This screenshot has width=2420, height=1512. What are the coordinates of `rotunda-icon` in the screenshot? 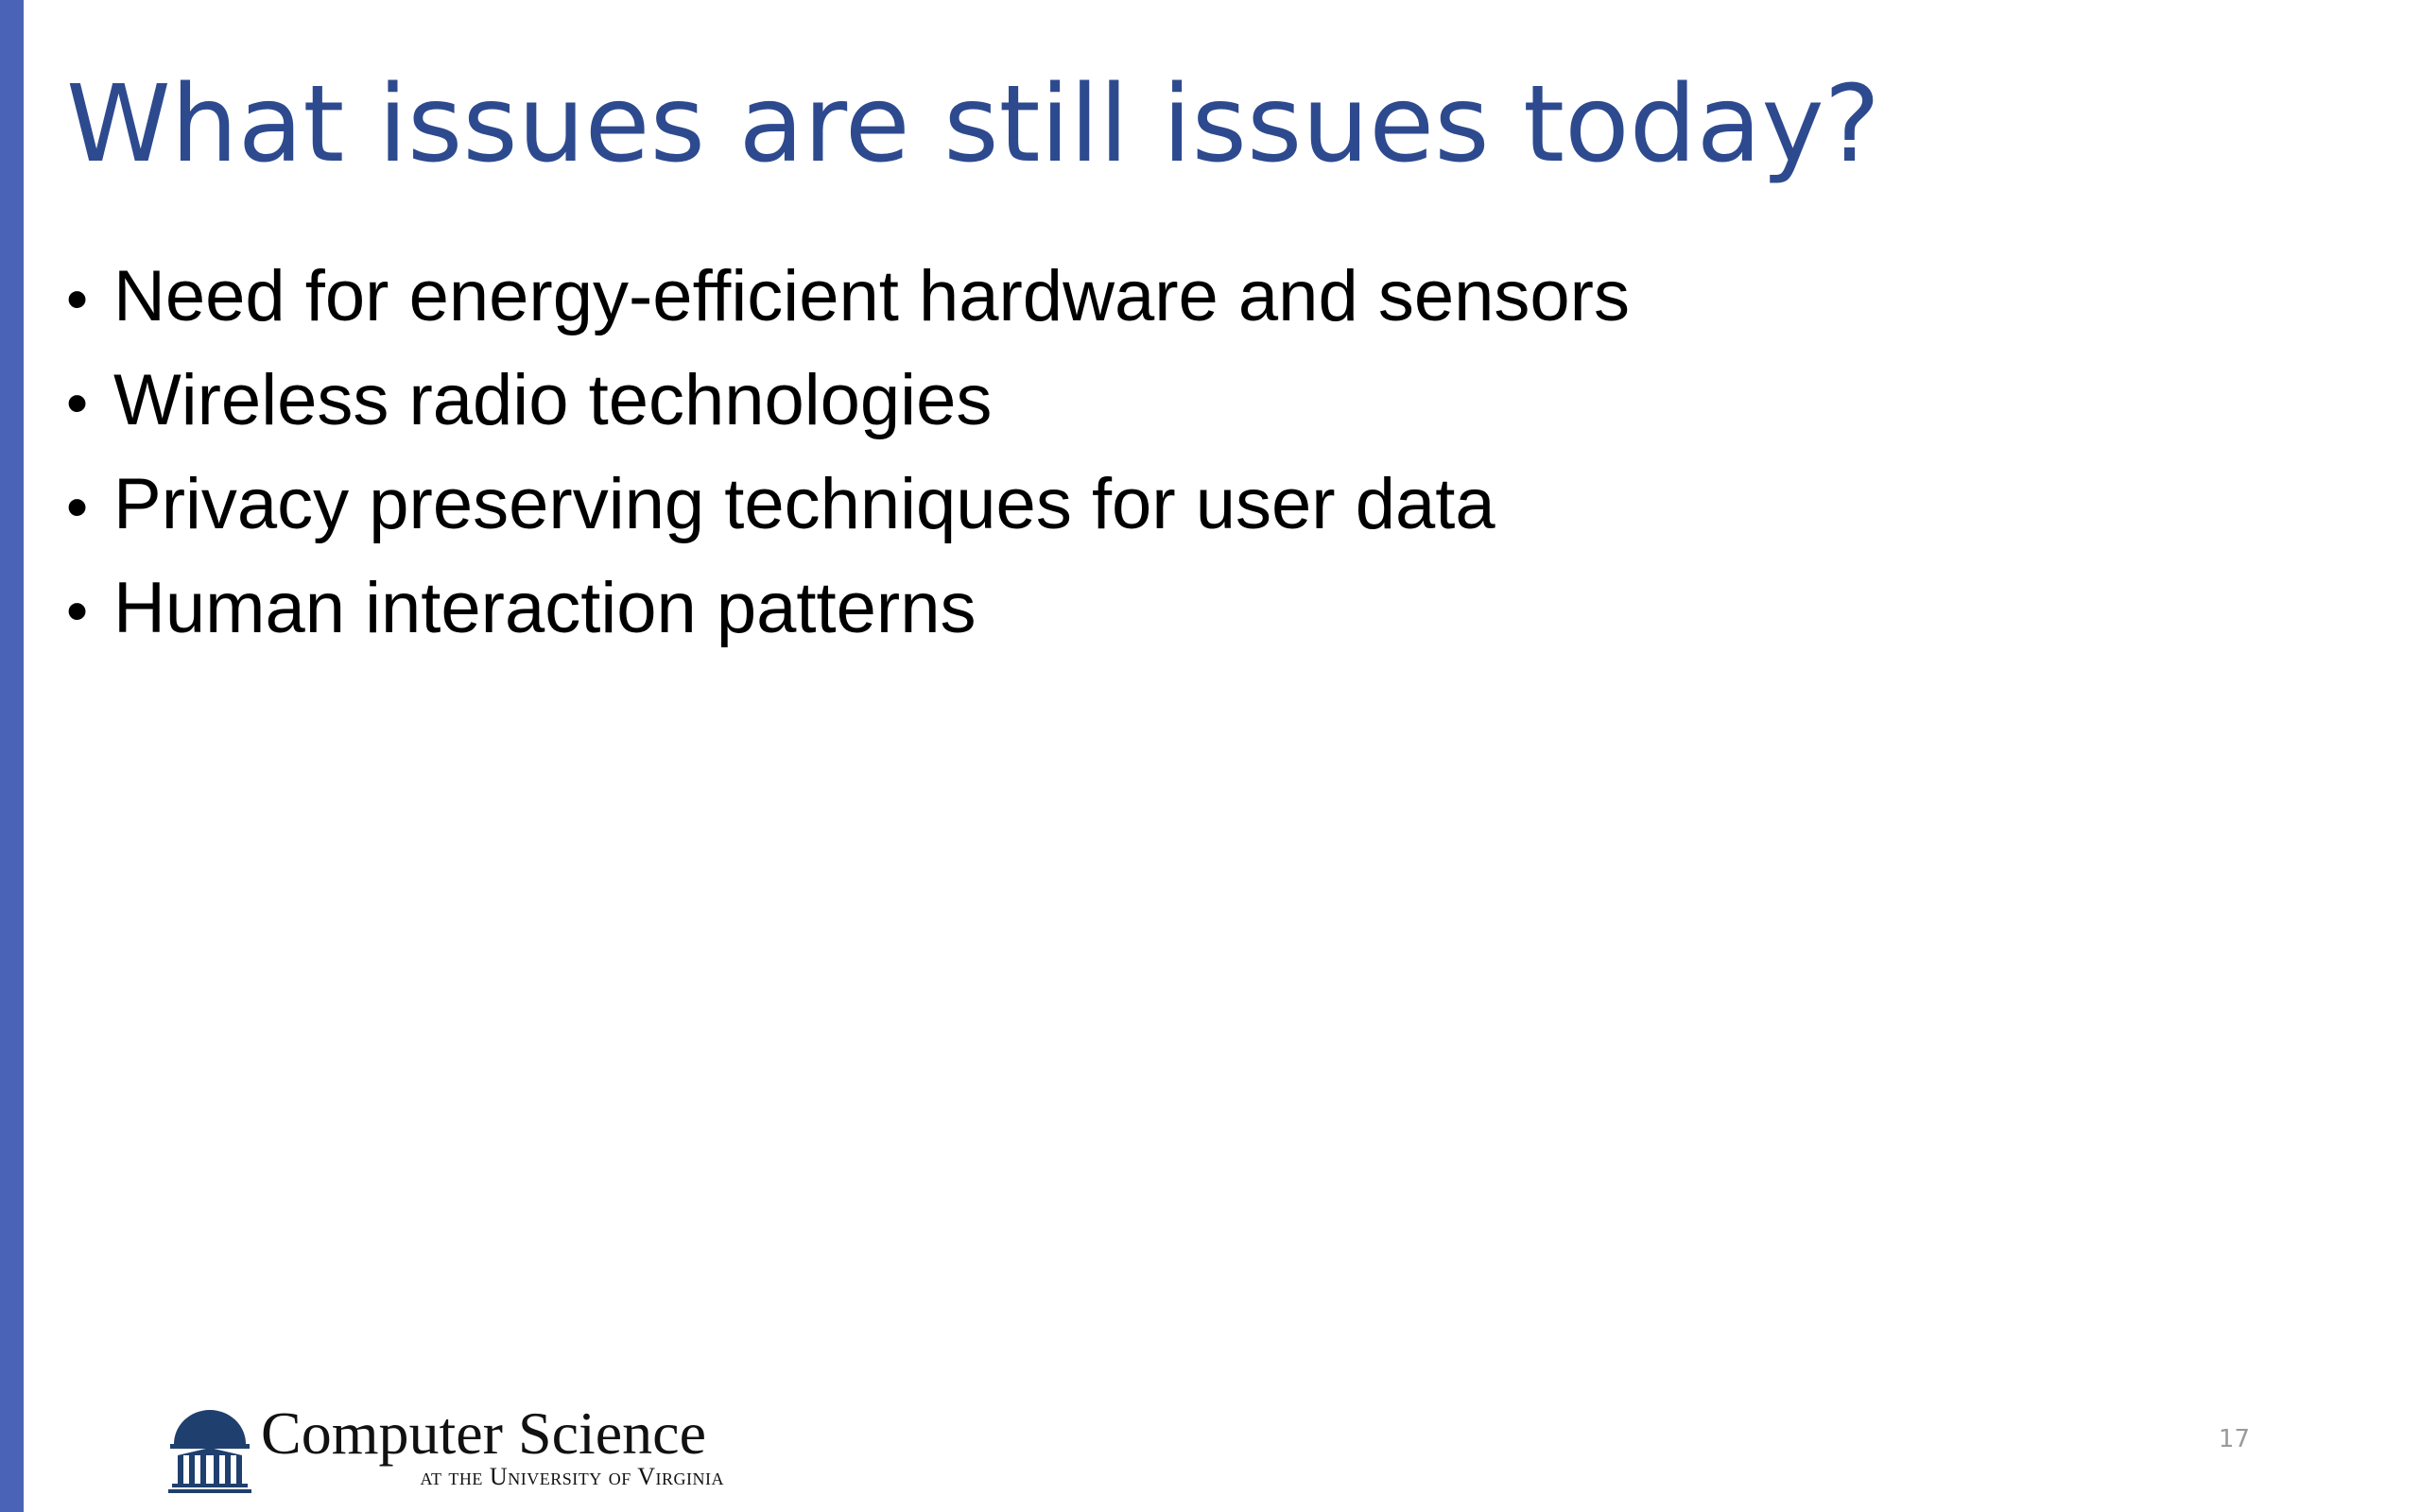 It's located at (209, 1451).